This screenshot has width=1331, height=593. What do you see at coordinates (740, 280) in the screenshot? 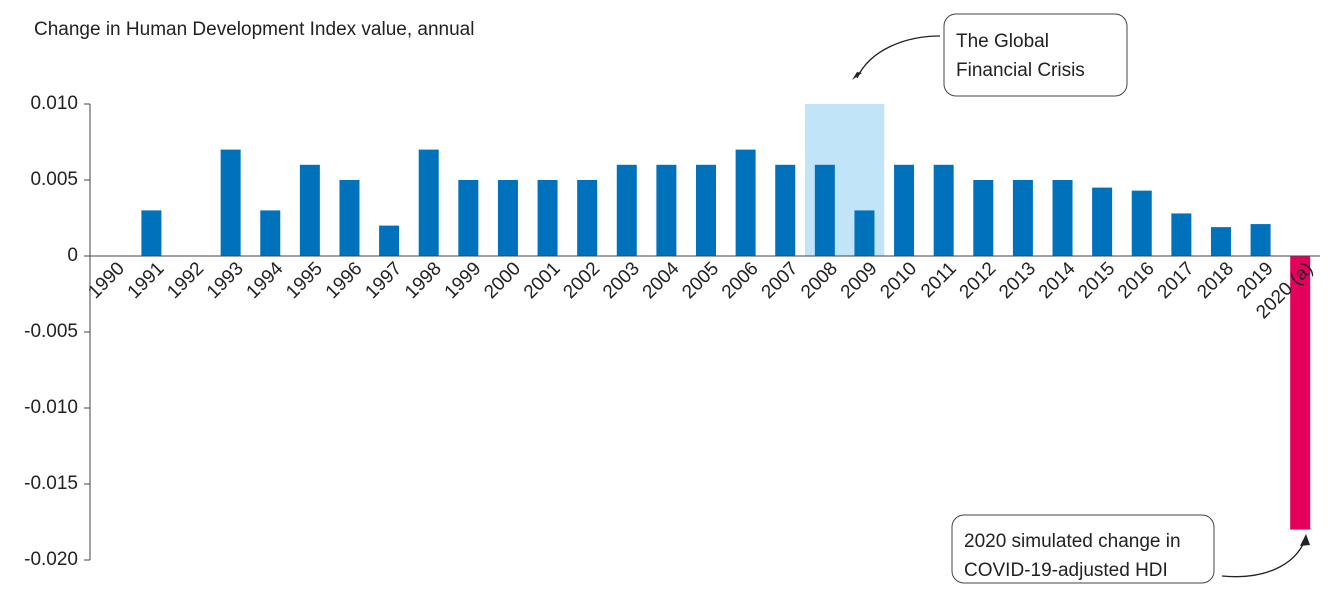
I see `x-tick-label: 2006` at bounding box center [740, 280].